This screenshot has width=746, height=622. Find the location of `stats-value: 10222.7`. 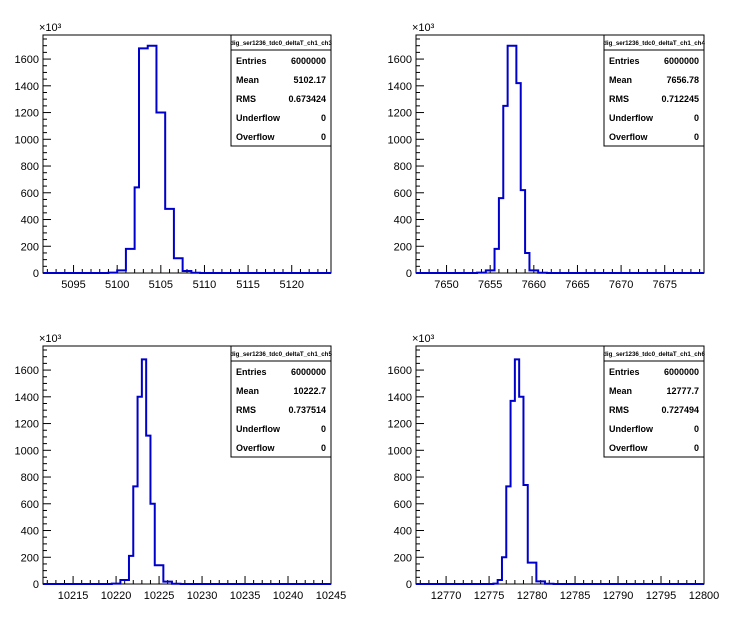

stats-value: 10222.7 is located at coordinates (309, 391).